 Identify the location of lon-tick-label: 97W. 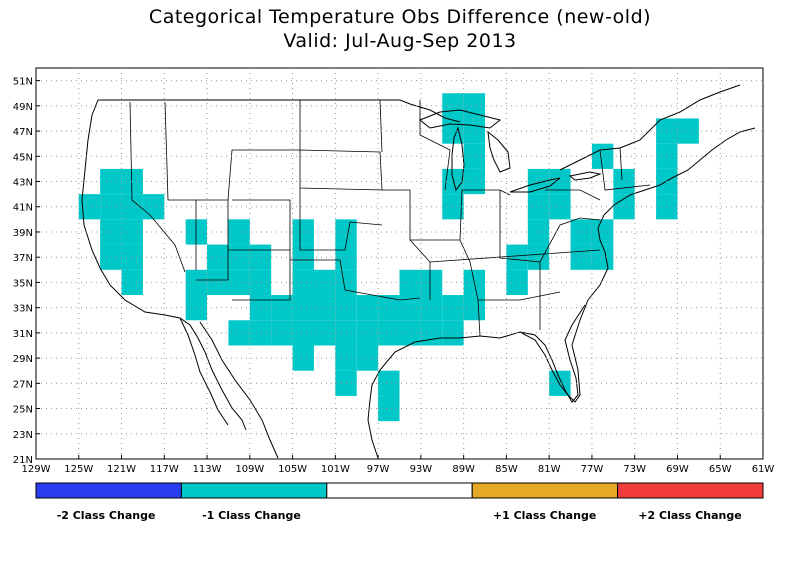
(378, 469).